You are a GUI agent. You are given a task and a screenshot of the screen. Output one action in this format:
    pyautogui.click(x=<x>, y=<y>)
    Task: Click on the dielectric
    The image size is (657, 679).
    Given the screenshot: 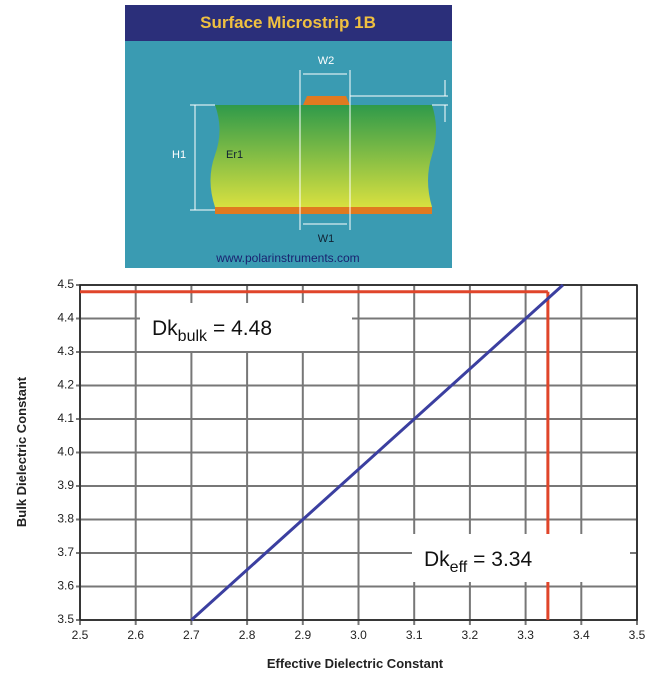 What is the action you would take?
    pyautogui.click(x=323, y=156)
    